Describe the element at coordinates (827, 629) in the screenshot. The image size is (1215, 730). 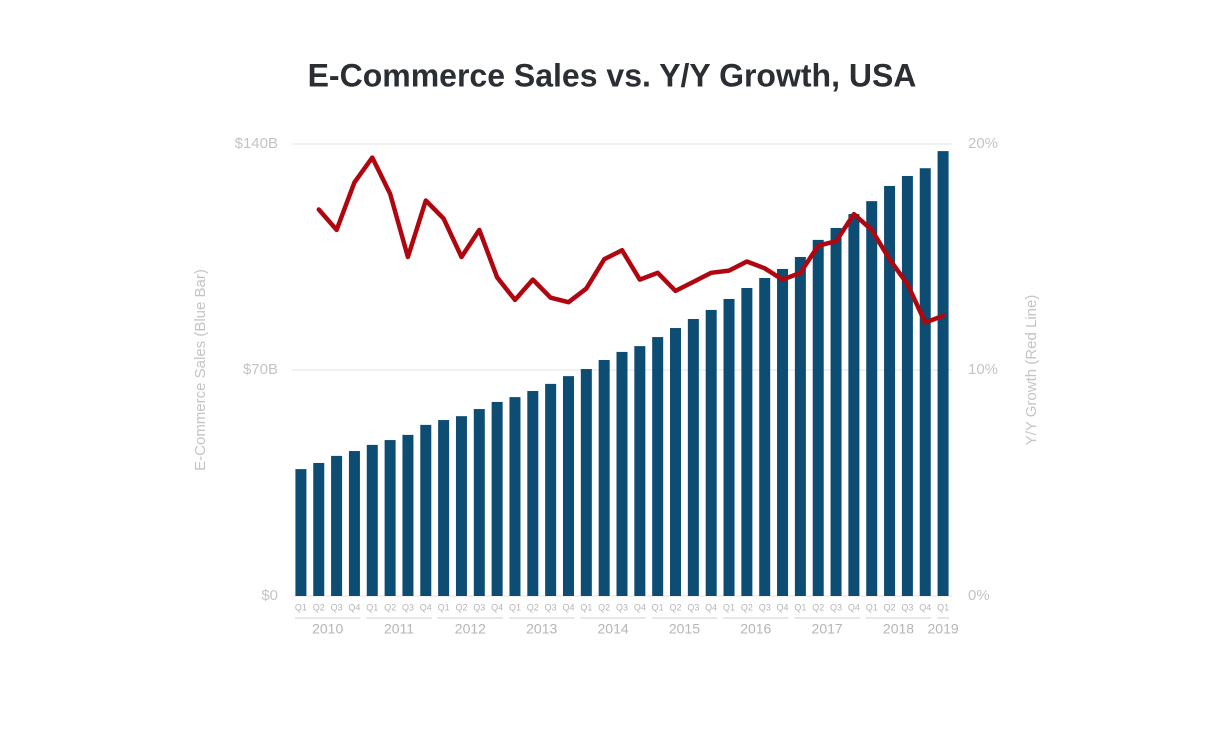
I see `x-group-label: 2017` at that location.